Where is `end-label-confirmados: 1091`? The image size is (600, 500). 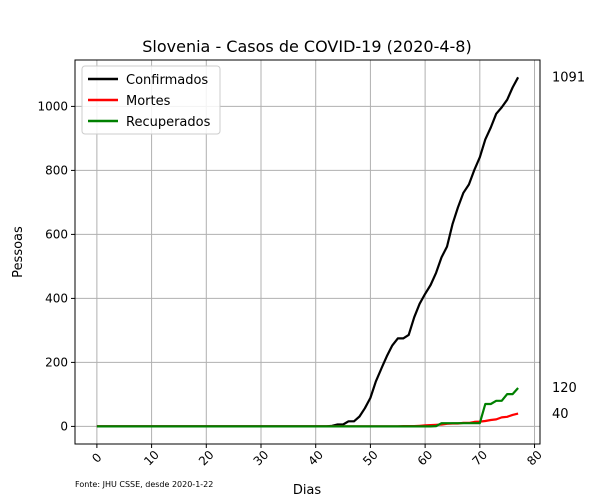
end-label-confirmados: 1091 is located at coordinates (568, 77).